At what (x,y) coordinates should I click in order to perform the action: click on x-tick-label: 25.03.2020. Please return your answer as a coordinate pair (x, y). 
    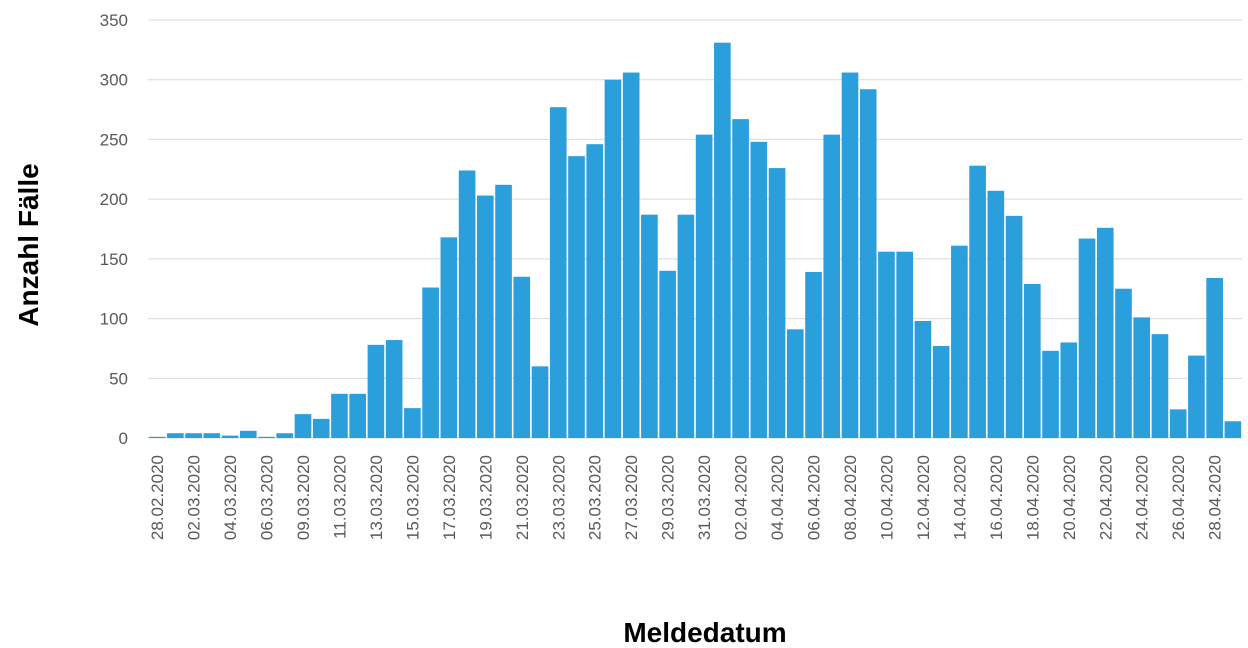
    Looking at the image, I should click on (595, 497).